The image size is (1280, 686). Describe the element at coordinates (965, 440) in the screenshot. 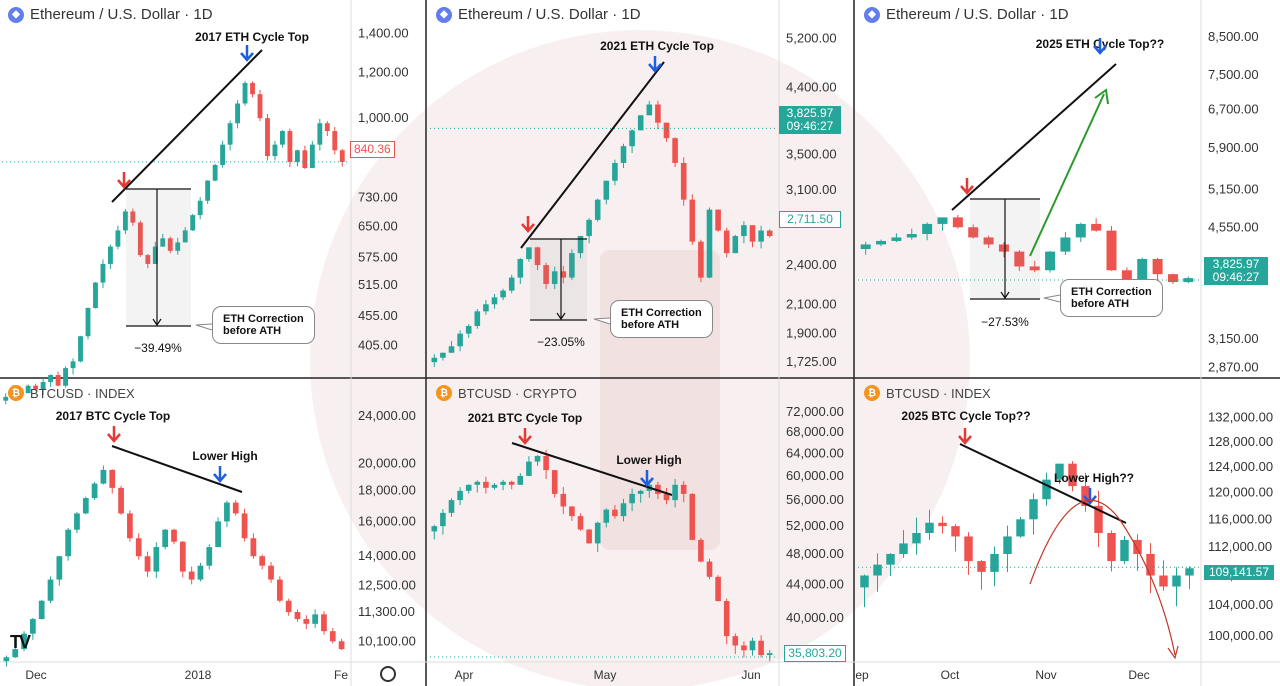

I see `top-arrow-btc2025-head` at that location.